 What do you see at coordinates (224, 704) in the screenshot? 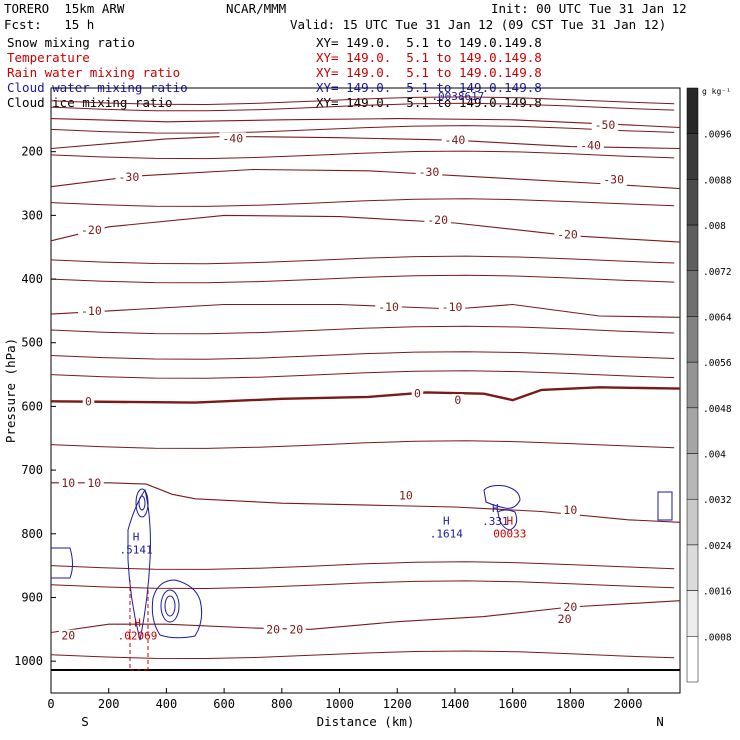
I see `x-tick-label: 600` at bounding box center [224, 704].